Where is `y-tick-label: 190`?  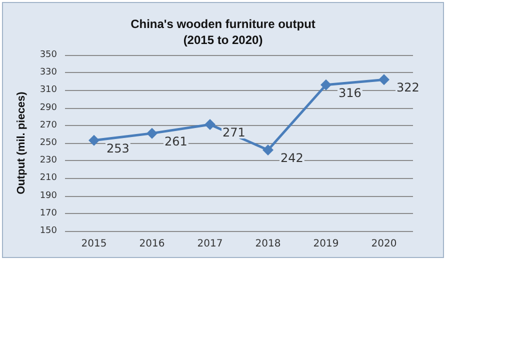
y-tick-label: 190 is located at coordinates (49, 195).